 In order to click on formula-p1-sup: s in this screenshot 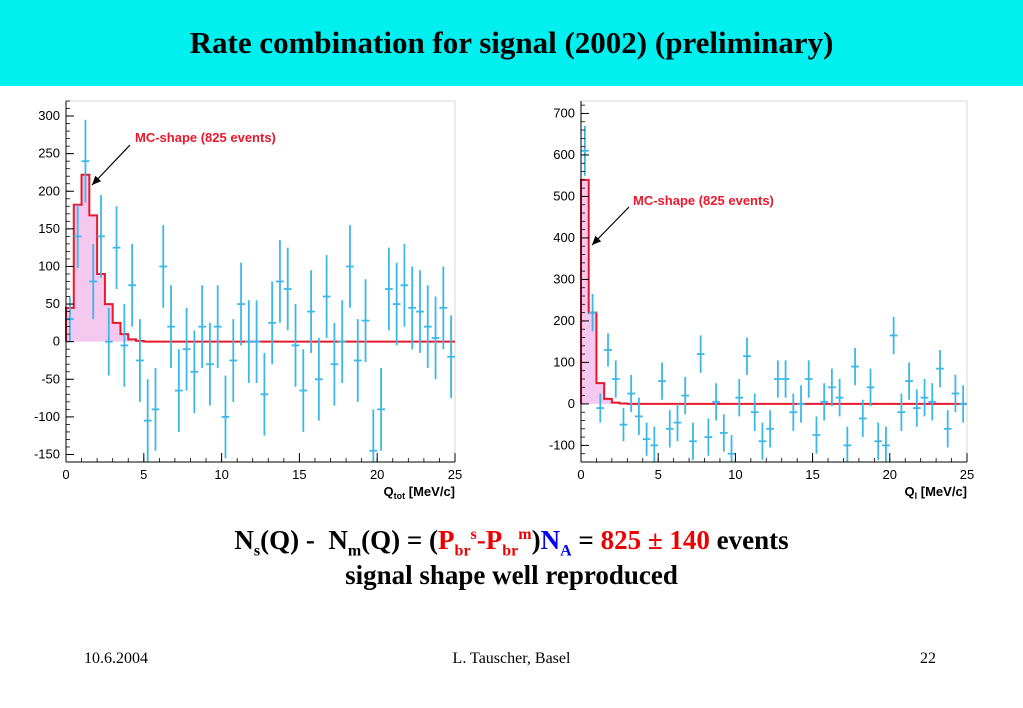, I will do `click(473, 534)`.